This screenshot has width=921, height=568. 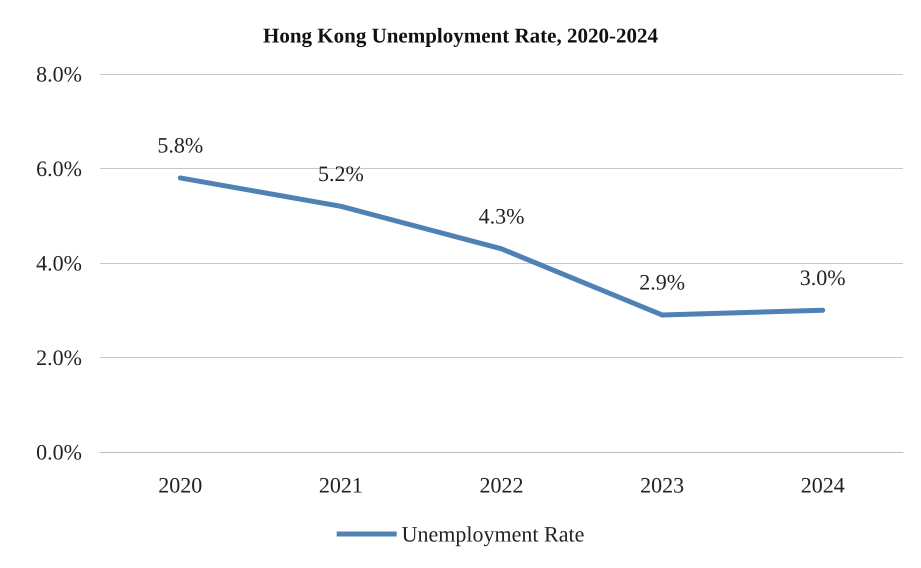 What do you see at coordinates (59, 168) in the screenshot?
I see `y-tick-label: 6.0%` at bounding box center [59, 168].